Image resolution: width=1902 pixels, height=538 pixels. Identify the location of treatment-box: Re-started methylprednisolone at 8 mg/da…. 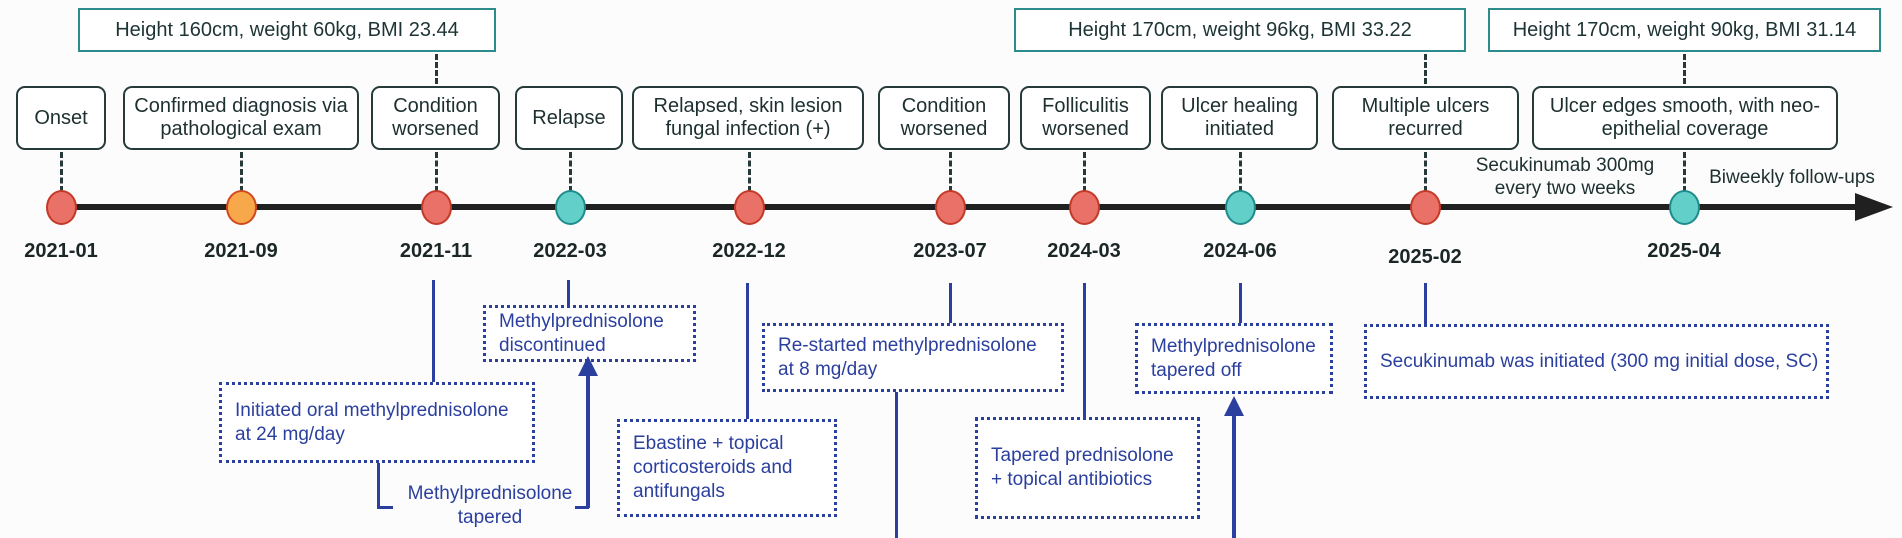
(913, 357).